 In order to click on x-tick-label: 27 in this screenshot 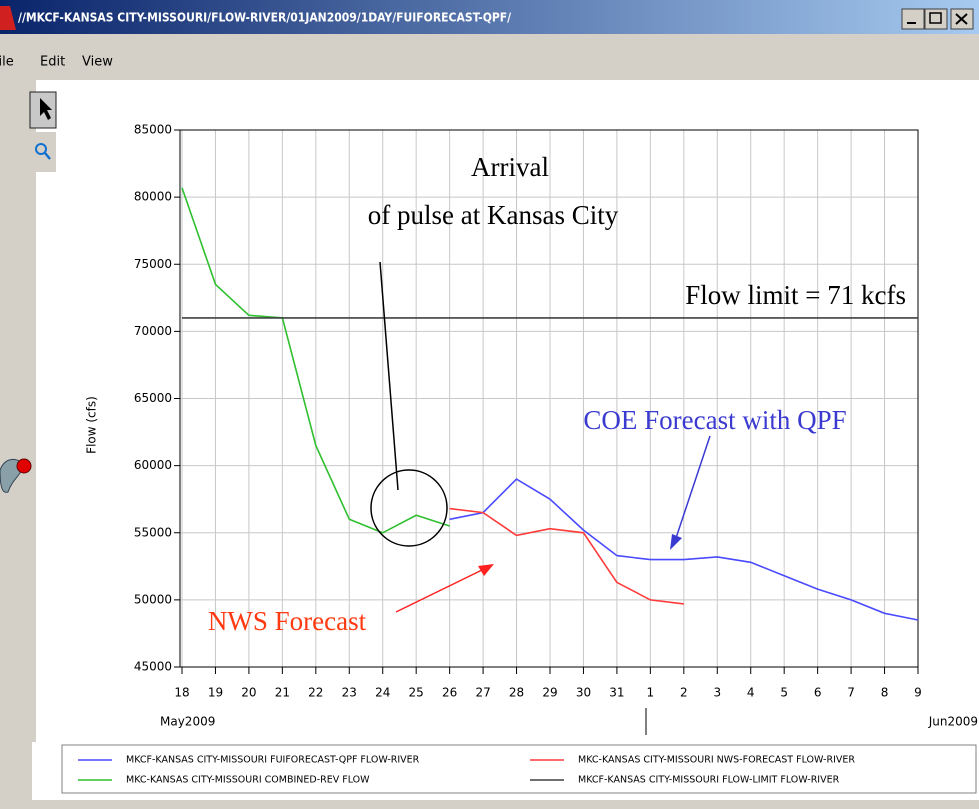, I will do `click(482, 693)`.